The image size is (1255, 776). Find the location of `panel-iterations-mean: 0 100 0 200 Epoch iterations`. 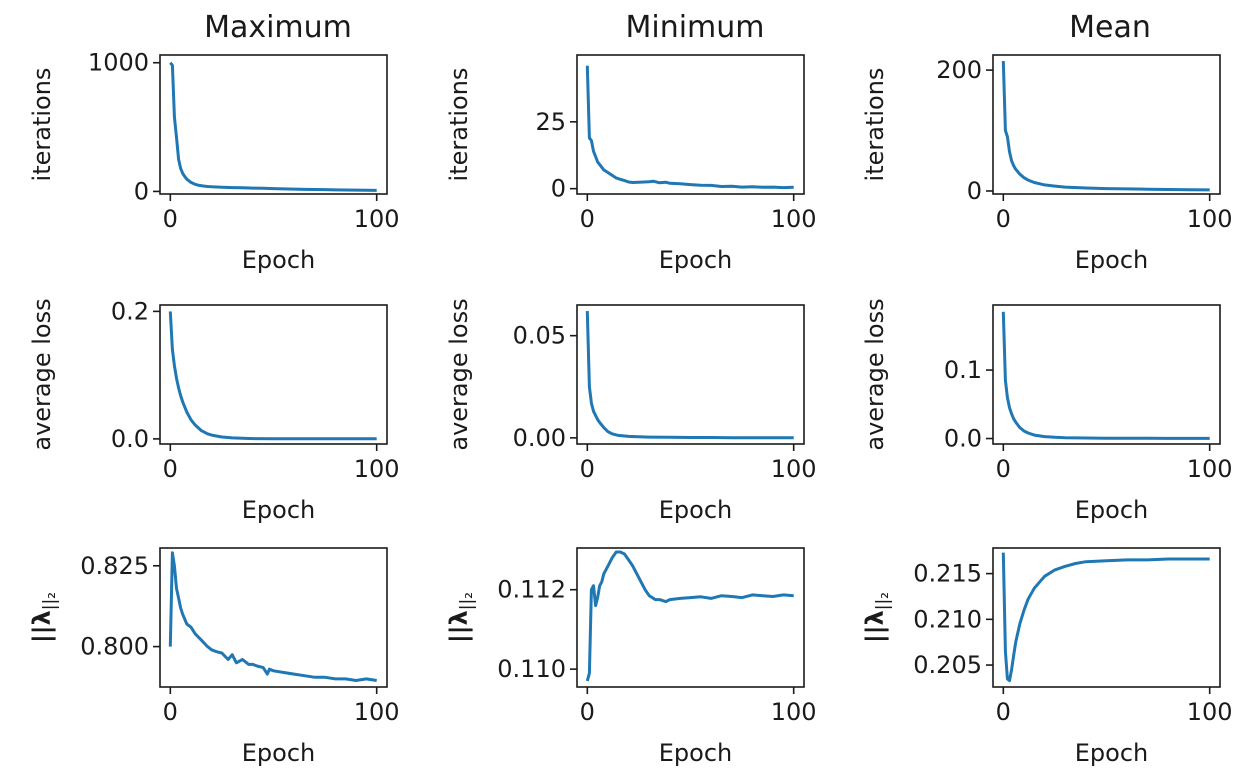

panel-iterations-mean: 0 100 0 200 Epoch iterations is located at coordinates (1047, 164).